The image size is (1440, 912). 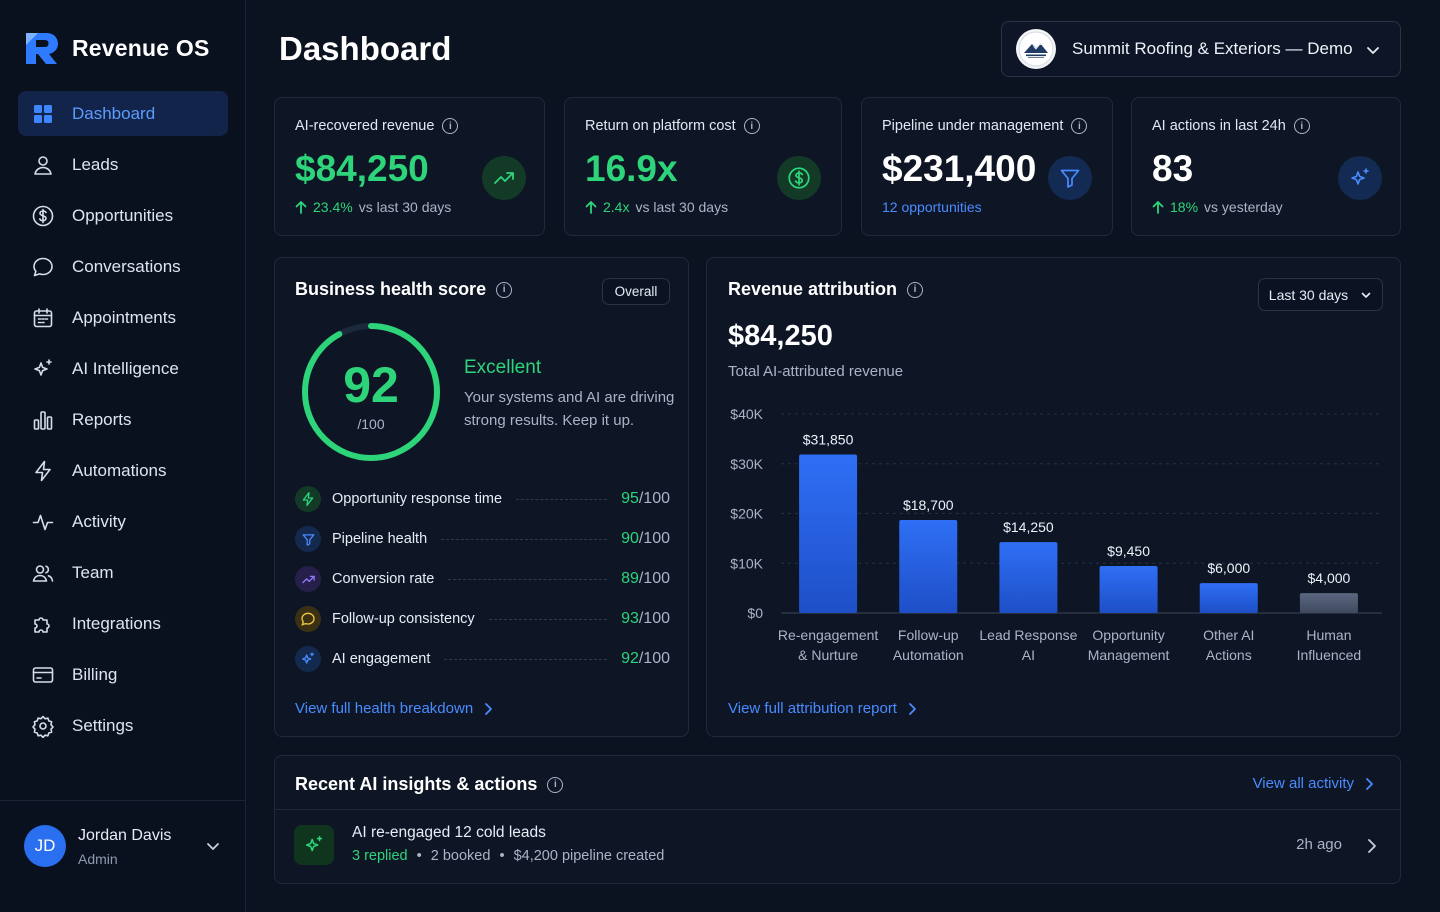 What do you see at coordinates (123, 572) in the screenshot?
I see `sidebar-item-team: Team` at bounding box center [123, 572].